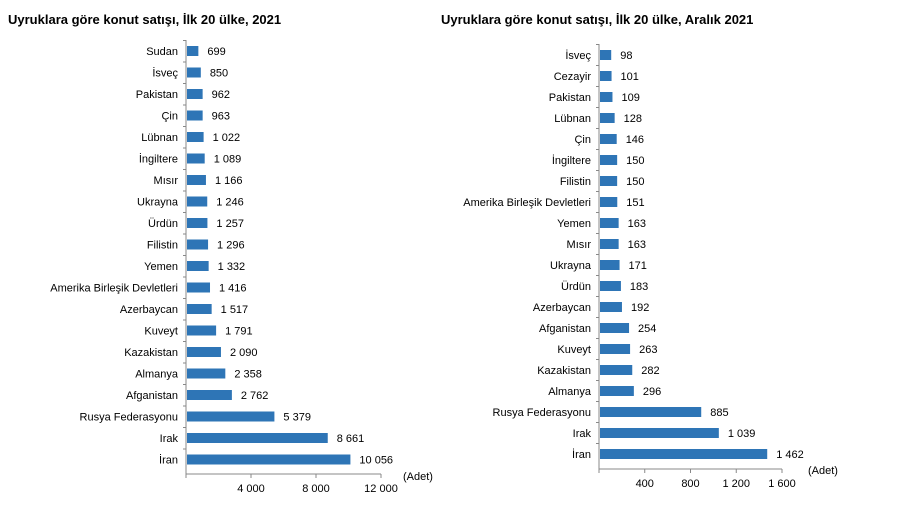 This screenshot has width=901, height=505. Describe the element at coordinates (782, 484) in the screenshot. I see `x-tick-label: 1 600` at that location.